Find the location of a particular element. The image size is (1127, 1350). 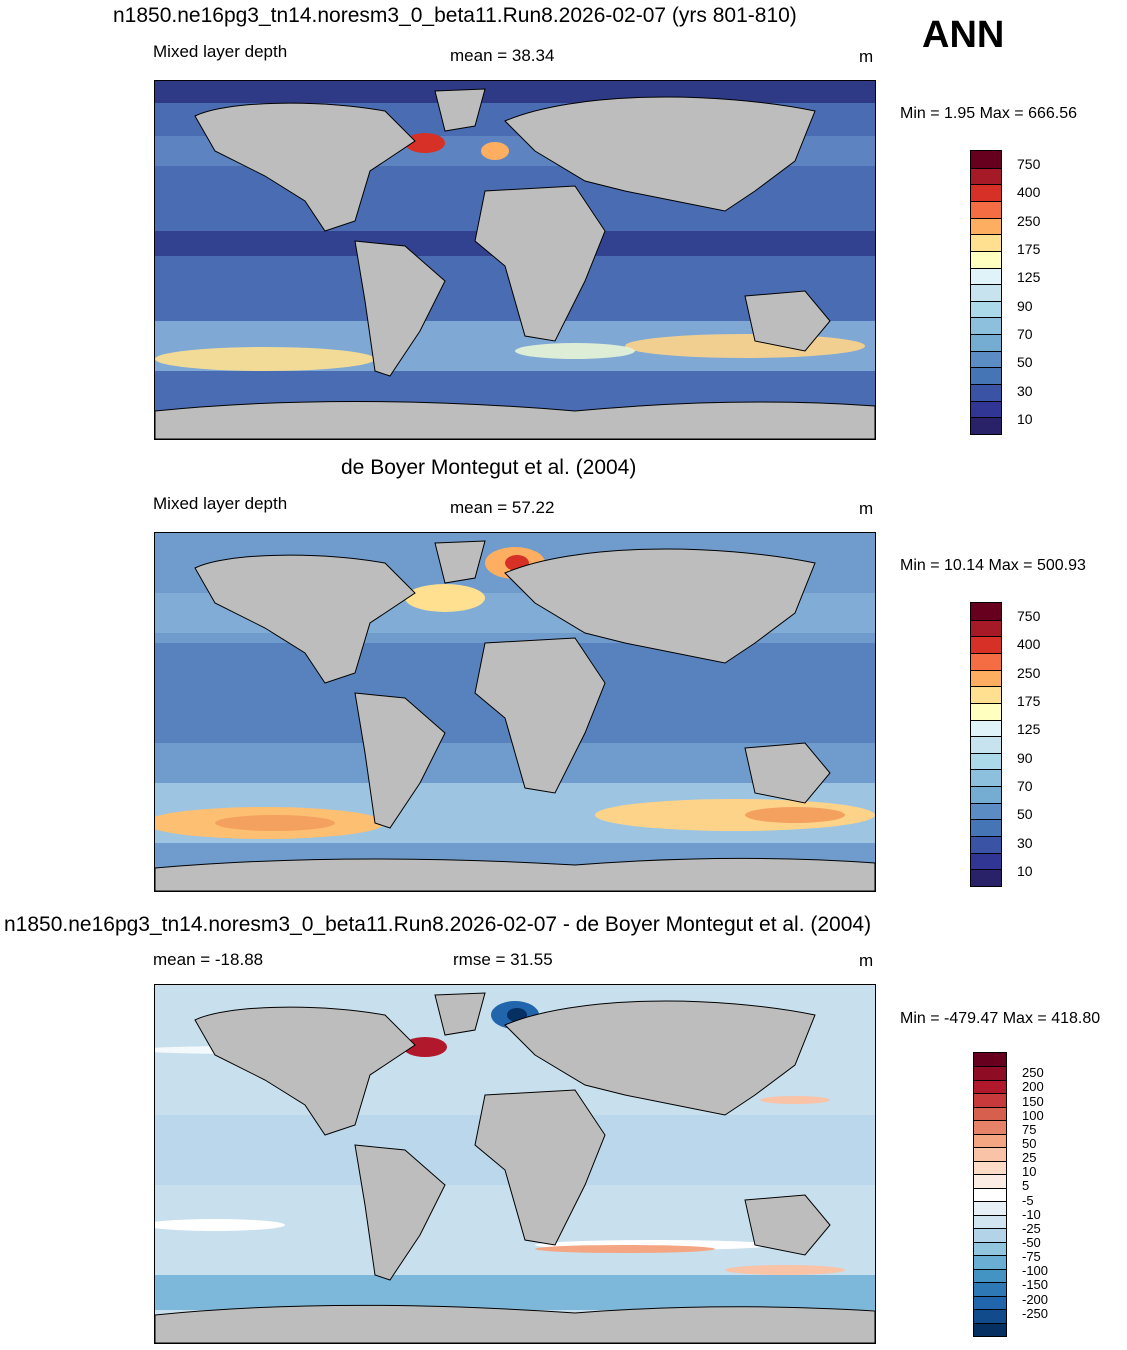

panel2-units-label: m is located at coordinates (866, 508).